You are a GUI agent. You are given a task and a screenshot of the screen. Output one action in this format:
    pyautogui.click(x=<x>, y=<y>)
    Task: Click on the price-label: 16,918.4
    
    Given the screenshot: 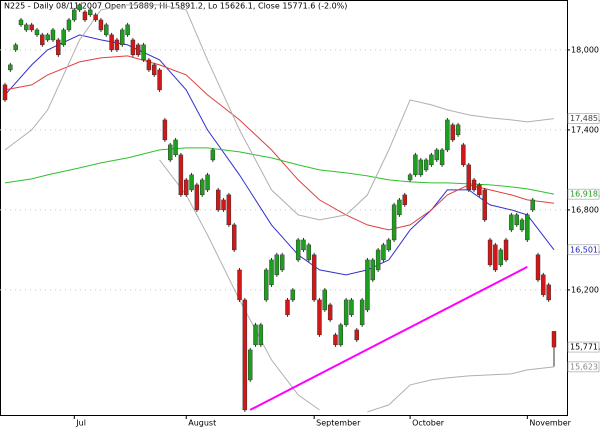 What is the action you would take?
    pyautogui.click(x=585, y=194)
    